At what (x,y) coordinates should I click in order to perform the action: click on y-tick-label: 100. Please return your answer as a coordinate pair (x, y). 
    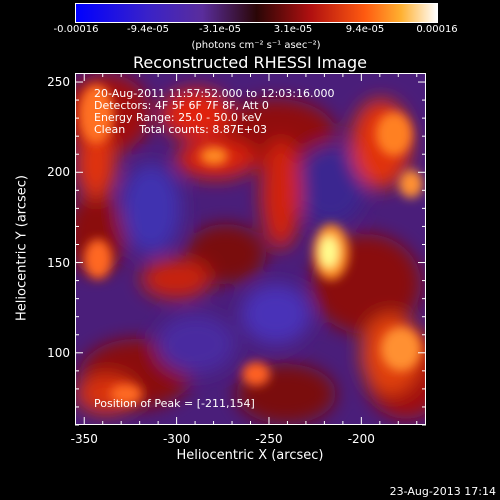
    Looking at the image, I should click on (58, 353).